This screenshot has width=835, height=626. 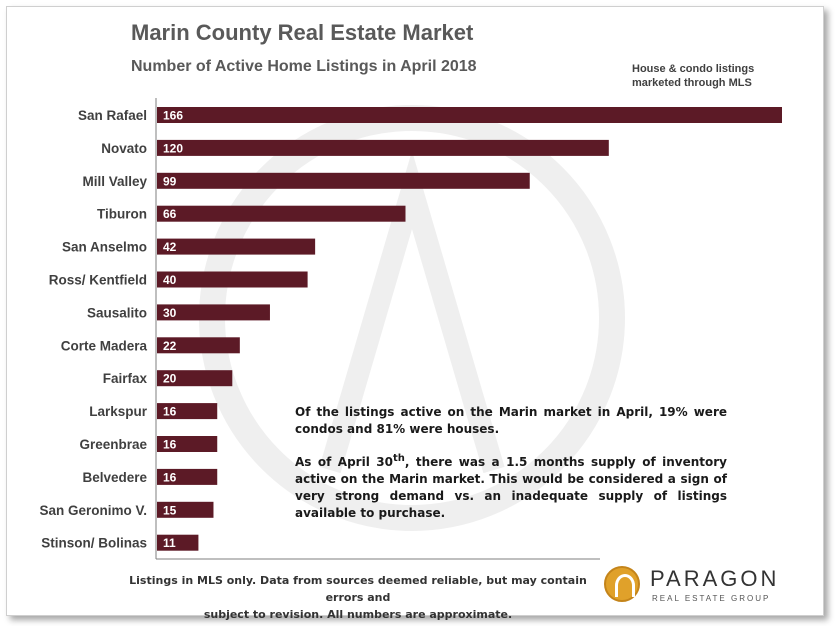 What do you see at coordinates (93, 510) in the screenshot?
I see `category-label: San Geronimo V.` at bounding box center [93, 510].